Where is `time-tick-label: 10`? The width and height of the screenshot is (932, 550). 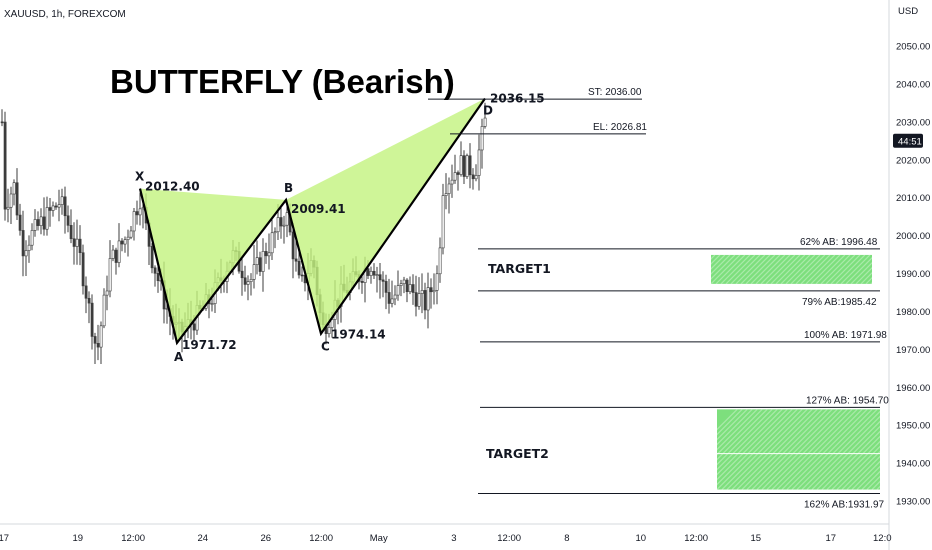 time-tick-label: 10 is located at coordinates (641, 538).